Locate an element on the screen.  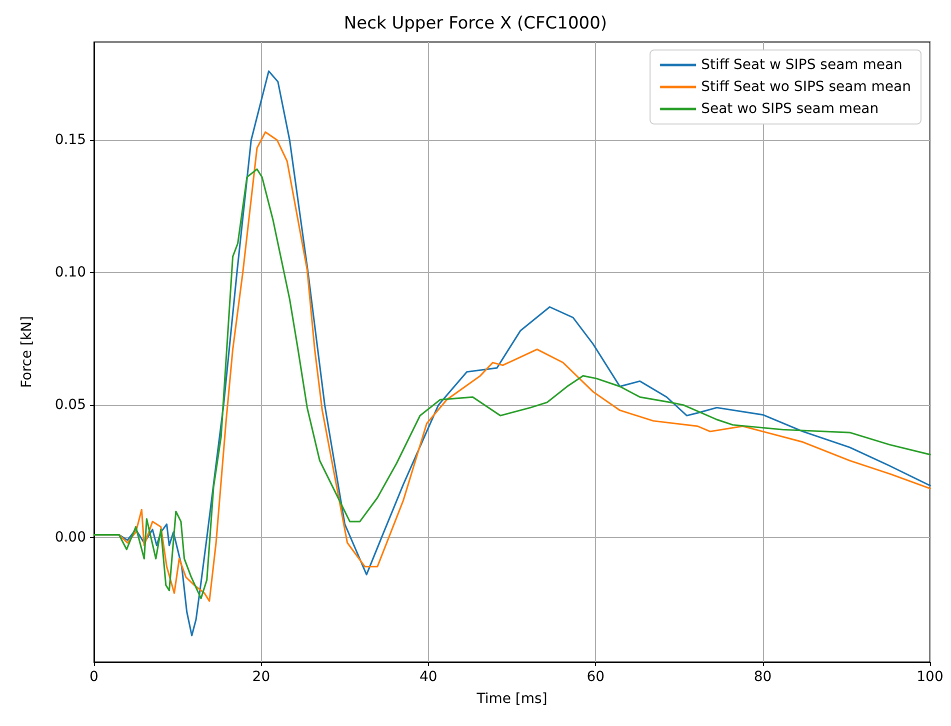
x-tick-label: 60 is located at coordinates (595, 677).